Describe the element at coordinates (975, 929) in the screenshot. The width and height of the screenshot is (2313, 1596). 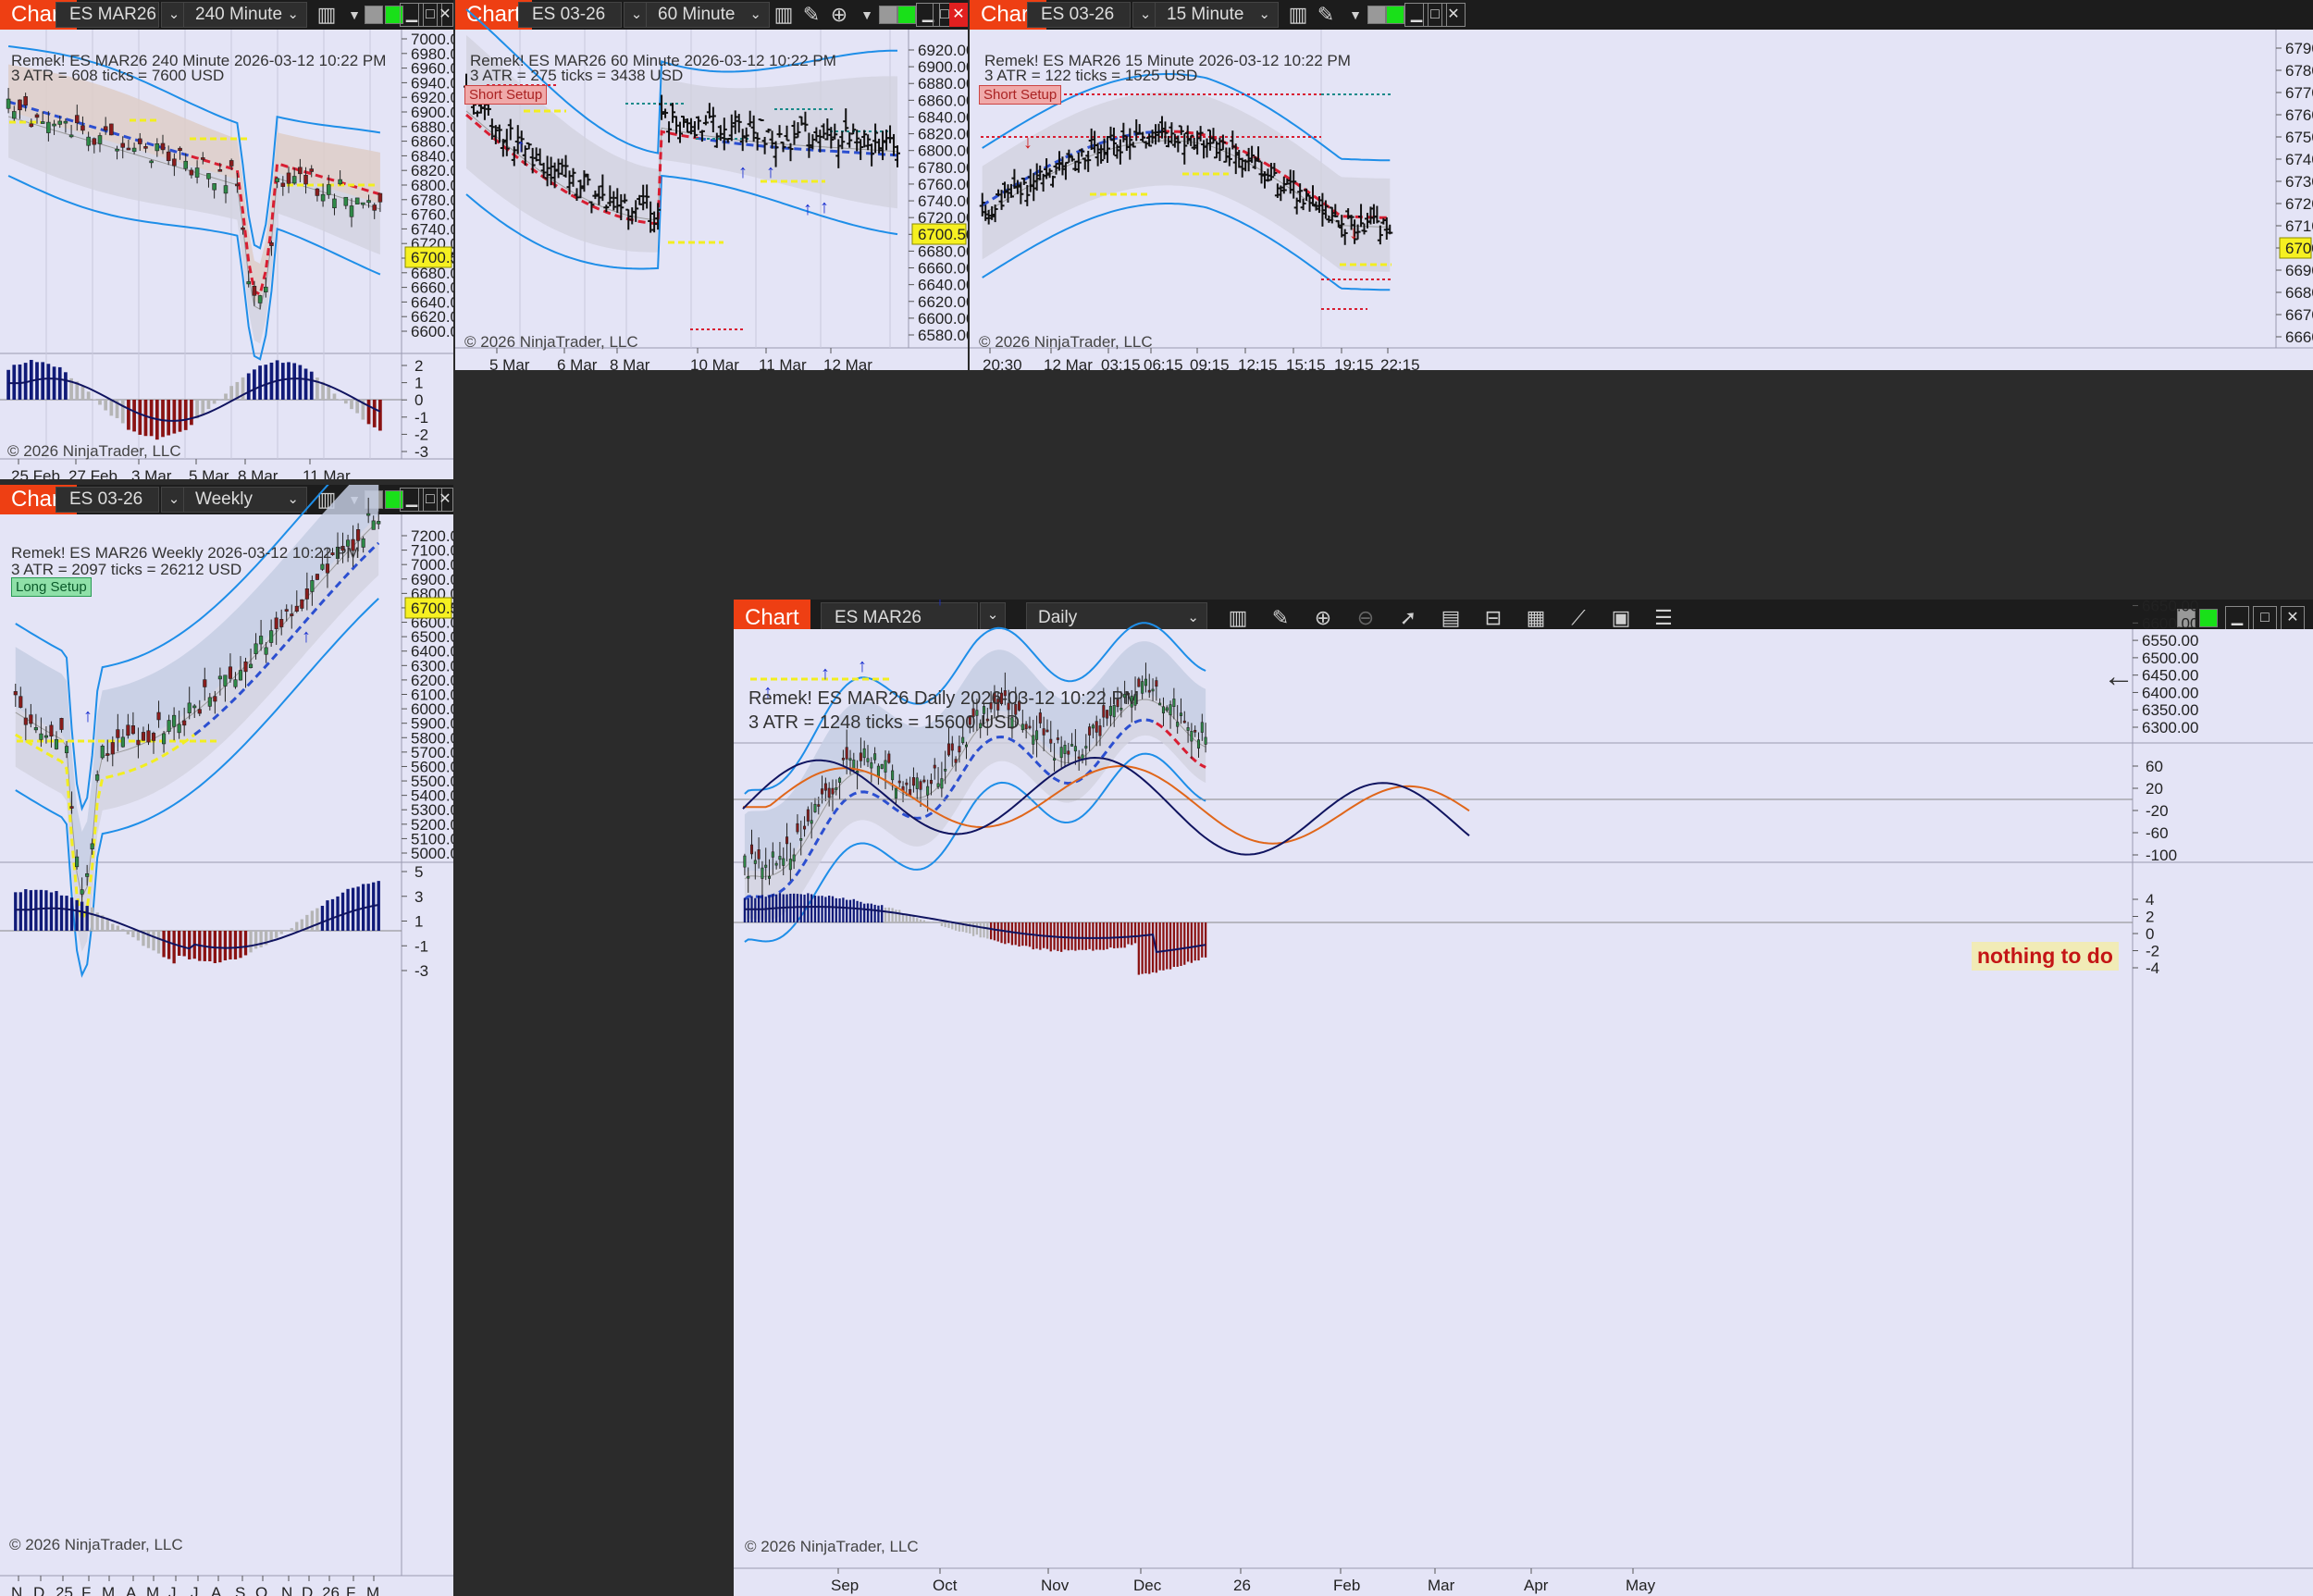
I see `signal-line` at that location.